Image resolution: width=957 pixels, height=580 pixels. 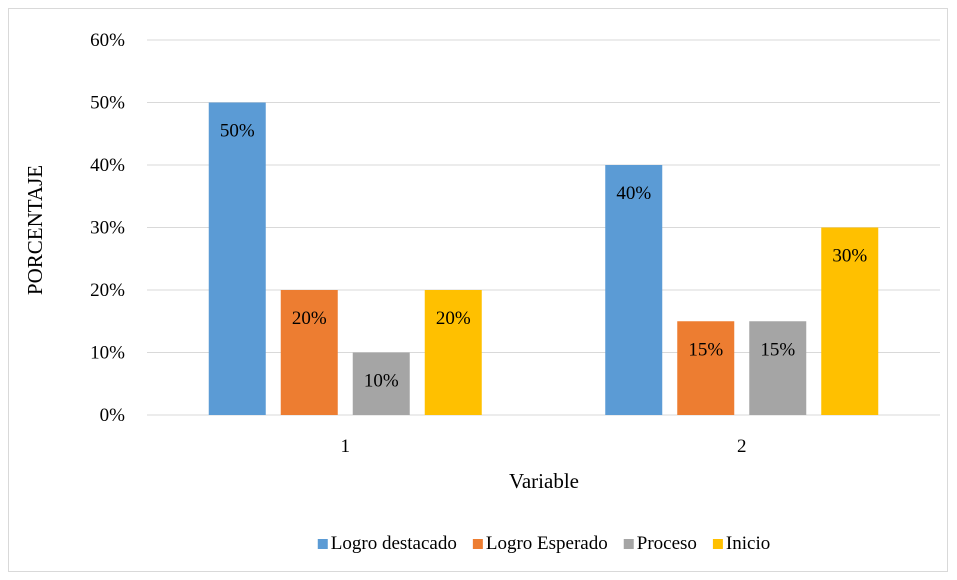 What do you see at coordinates (237, 131) in the screenshot?
I see `data-label: 50%` at bounding box center [237, 131].